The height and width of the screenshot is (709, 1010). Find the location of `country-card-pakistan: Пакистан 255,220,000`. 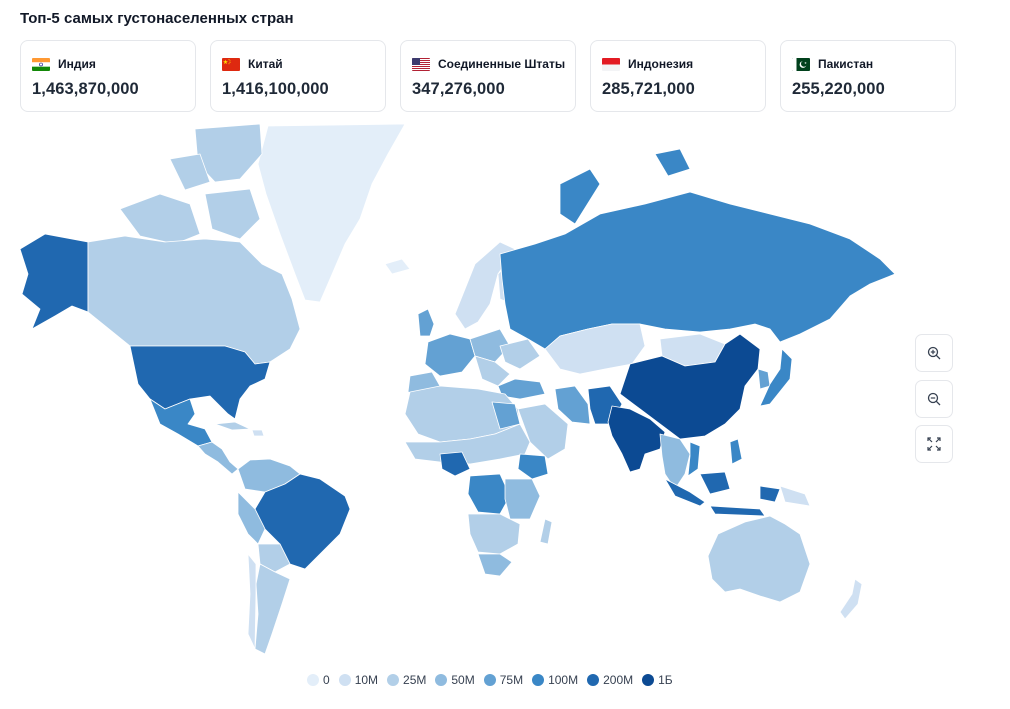

country-card-pakistan: Пакистан 255,220,000 is located at coordinates (868, 76).